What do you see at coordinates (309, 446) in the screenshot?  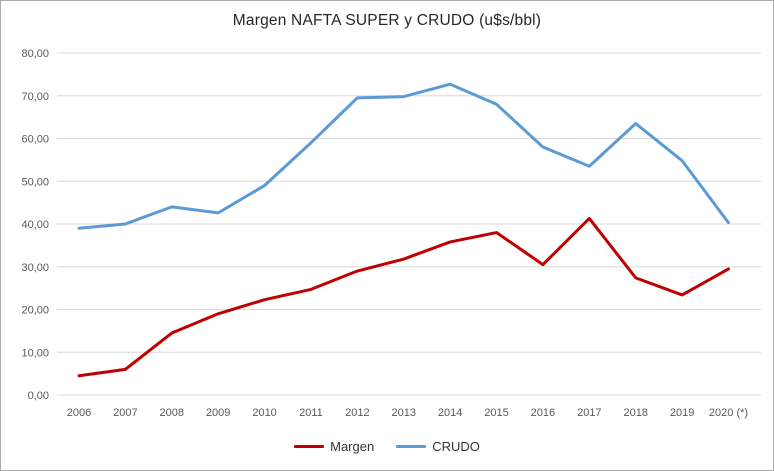 I see `margen-line-swatch` at bounding box center [309, 446].